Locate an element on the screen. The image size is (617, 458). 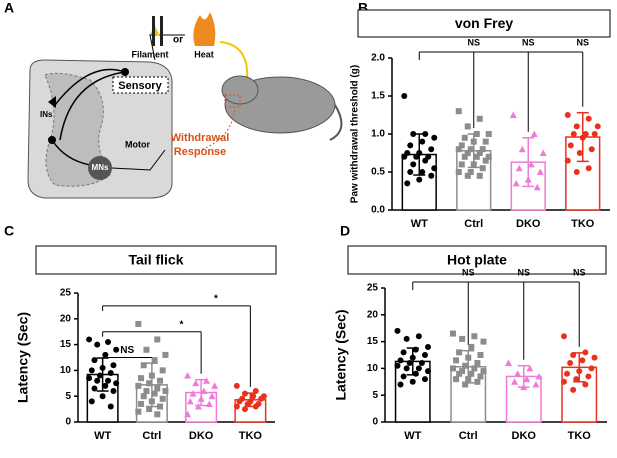
panel-label: B is located at coordinates (363, 8).